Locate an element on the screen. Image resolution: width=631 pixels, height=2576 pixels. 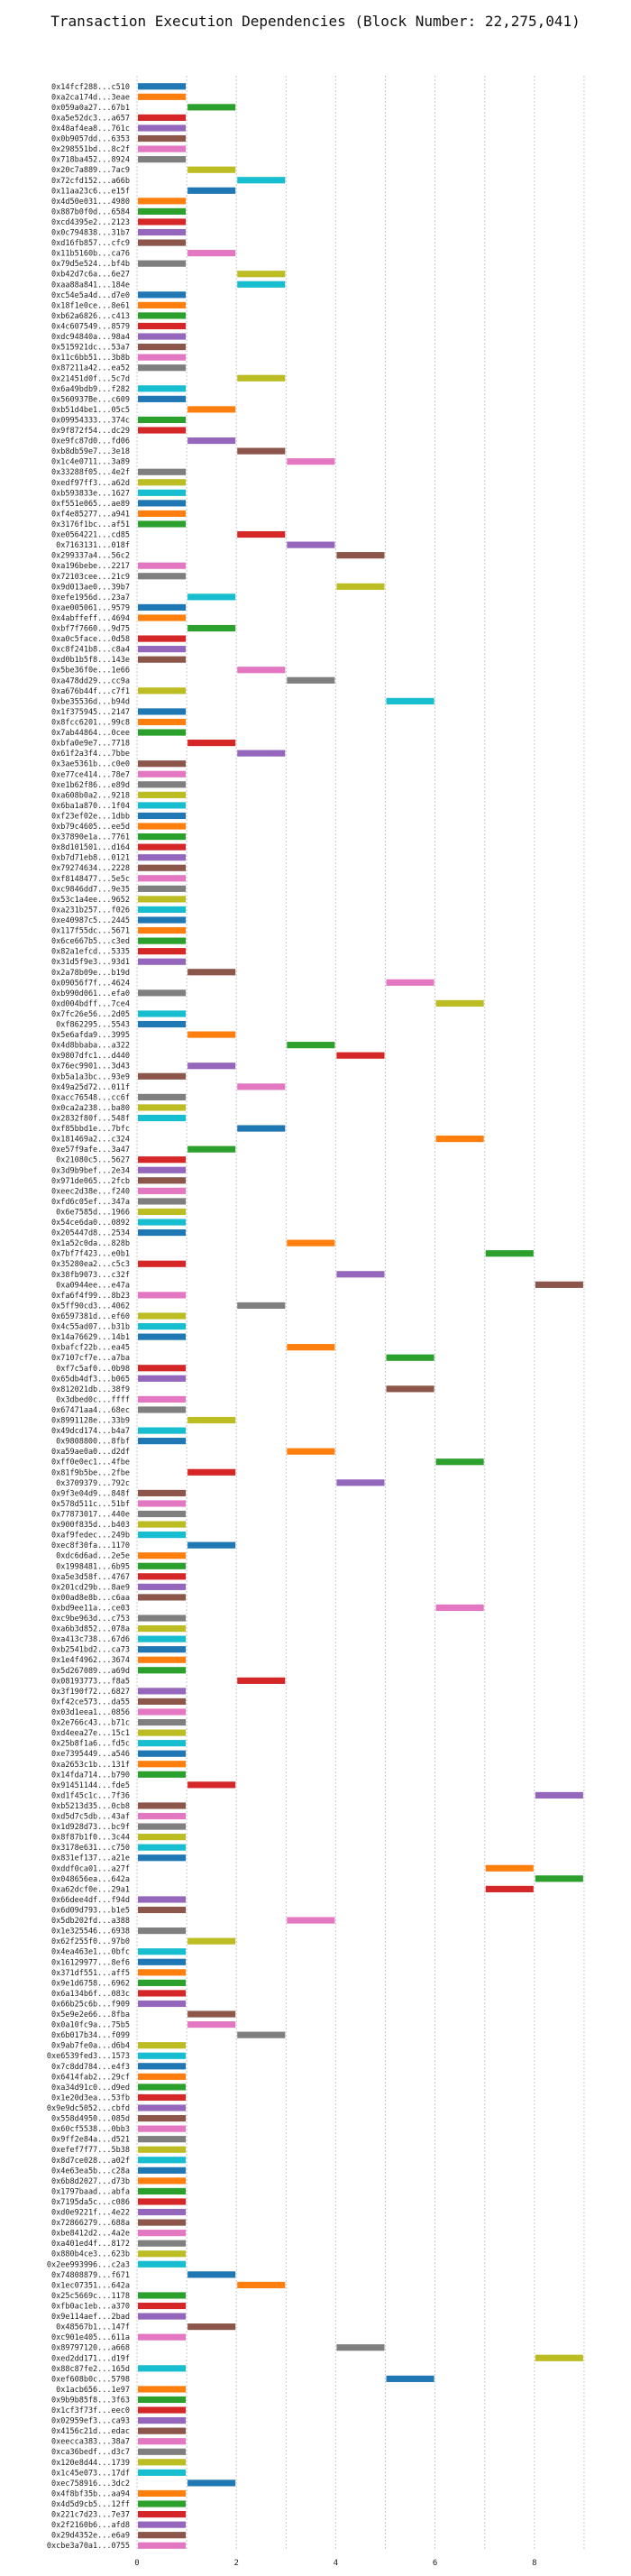
y-tick-label: 0x4ea463e1...0bfc is located at coordinates (90, 1953).